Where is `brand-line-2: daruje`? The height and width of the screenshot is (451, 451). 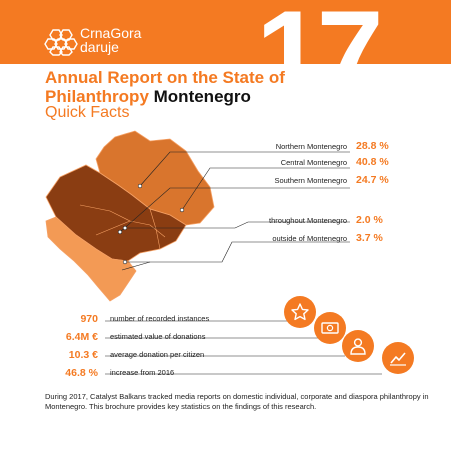 brand-line-2: daruje is located at coordinates (99, 47).